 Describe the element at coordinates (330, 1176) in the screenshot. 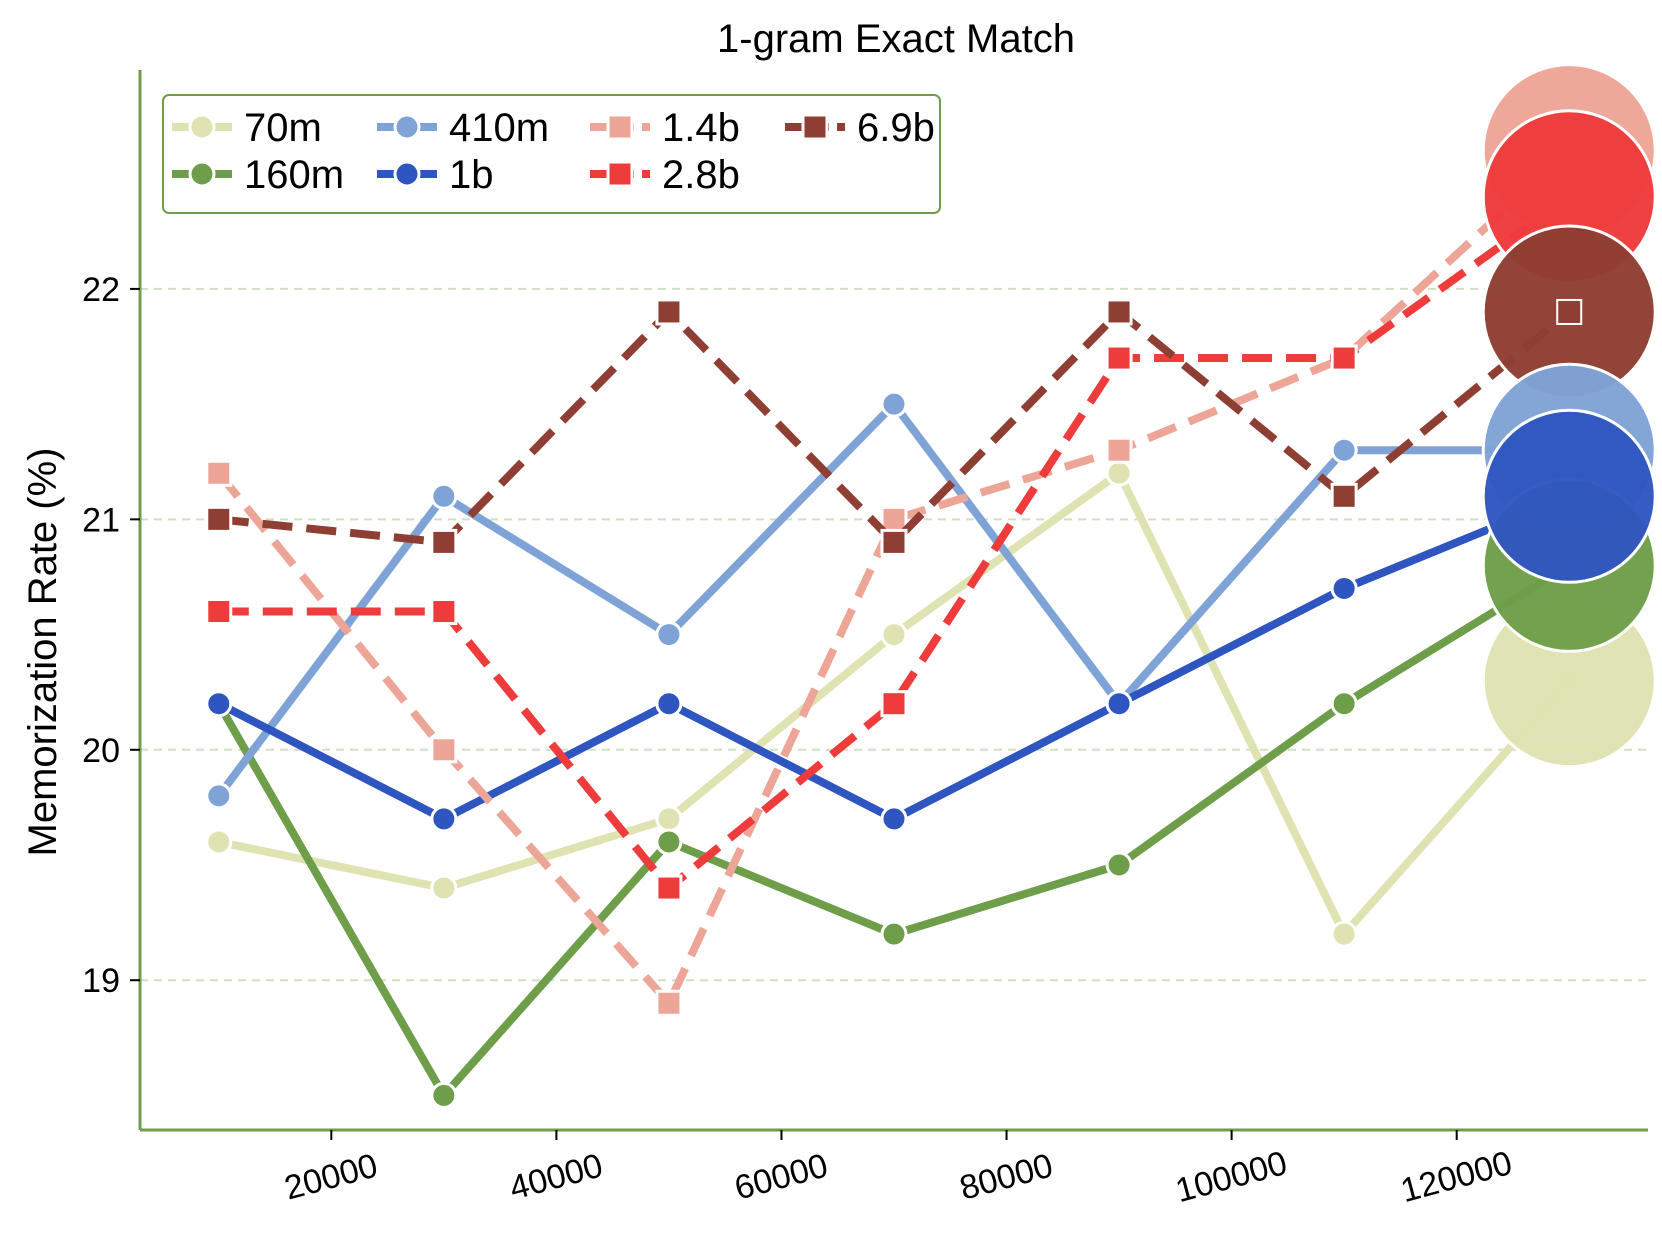

I see `x-tick-label-0: 20000` at that location.